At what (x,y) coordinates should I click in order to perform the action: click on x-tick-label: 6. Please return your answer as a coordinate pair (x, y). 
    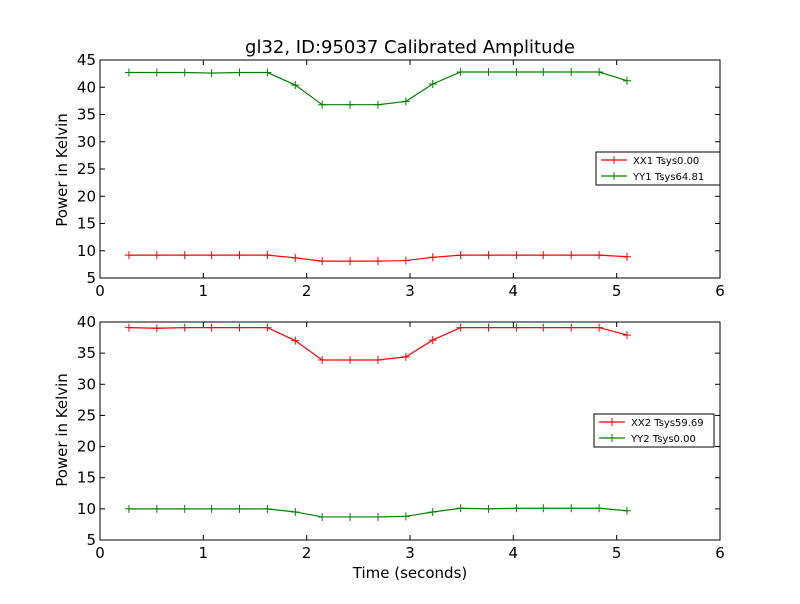
    Looking at the image, I should click on (720, 553).